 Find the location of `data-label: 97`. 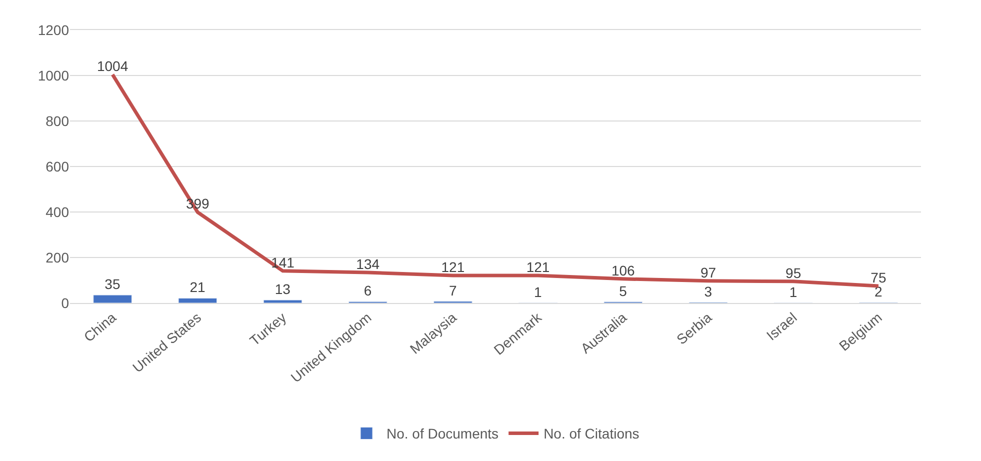

data-label: 97 is located at coordinates (708, 272).